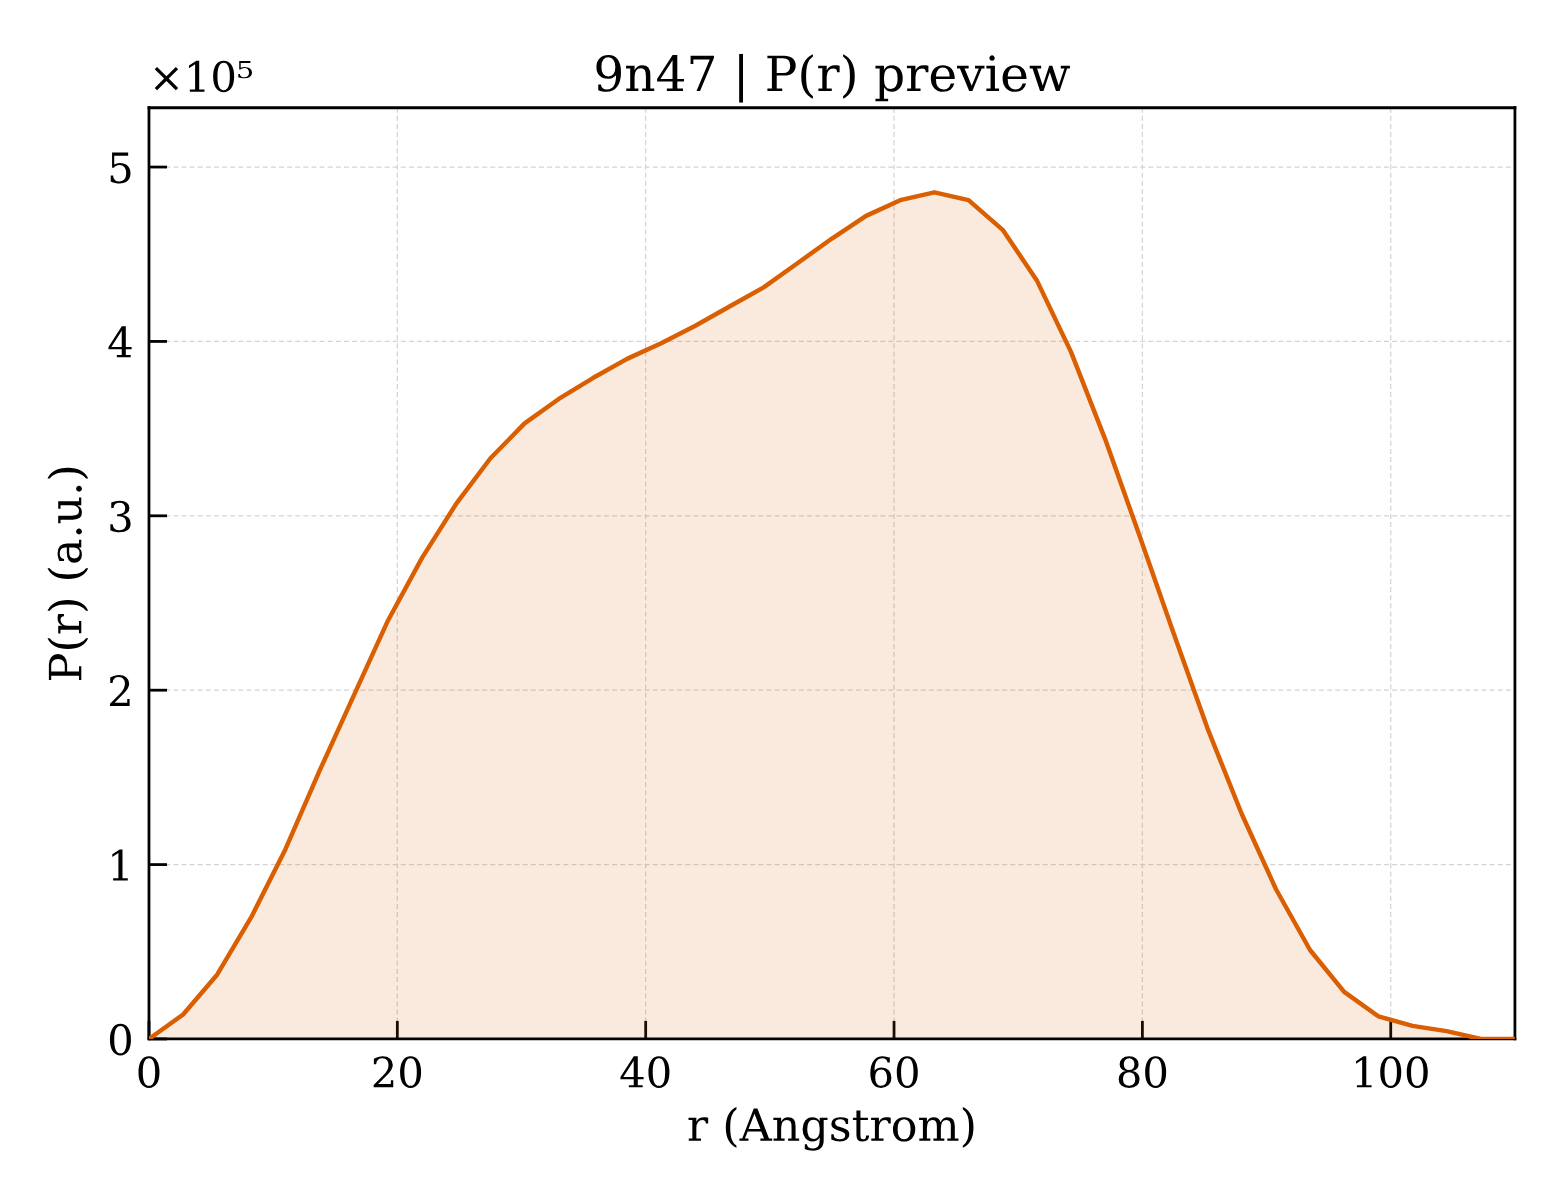 The image size is (1560, 1200). I want to click on x-axis-title: r (Angstrom), so click(831, 1129).